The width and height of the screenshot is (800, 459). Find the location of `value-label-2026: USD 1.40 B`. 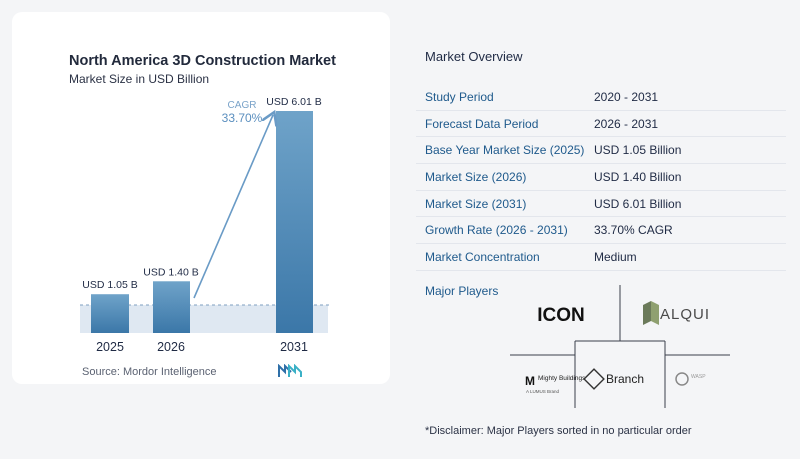

value-label-2026: USD 1.40 B is located at coordinates (170, 272).